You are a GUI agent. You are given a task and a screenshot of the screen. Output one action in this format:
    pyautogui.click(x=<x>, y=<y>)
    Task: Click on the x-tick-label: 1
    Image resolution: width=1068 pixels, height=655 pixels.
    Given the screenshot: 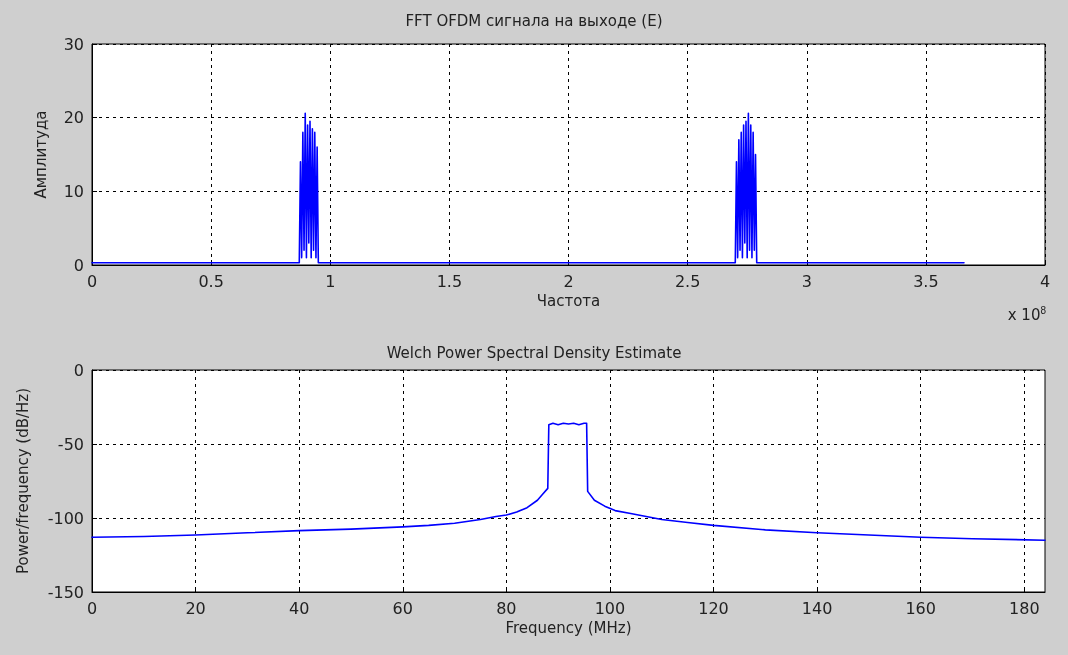 What is the action you would take?
    pyautogui.click(x=330, y=281)
    